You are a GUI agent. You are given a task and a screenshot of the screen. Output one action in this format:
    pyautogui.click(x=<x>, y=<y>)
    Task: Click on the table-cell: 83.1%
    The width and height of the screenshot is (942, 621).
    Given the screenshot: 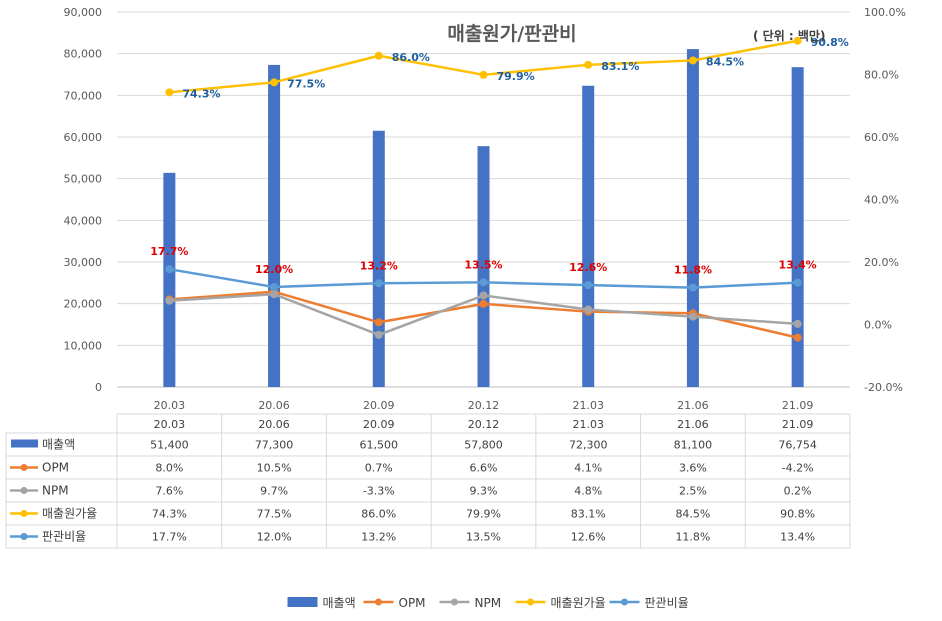 What is the action you would take?
    pyautogui.click(x=588, y=514)
    